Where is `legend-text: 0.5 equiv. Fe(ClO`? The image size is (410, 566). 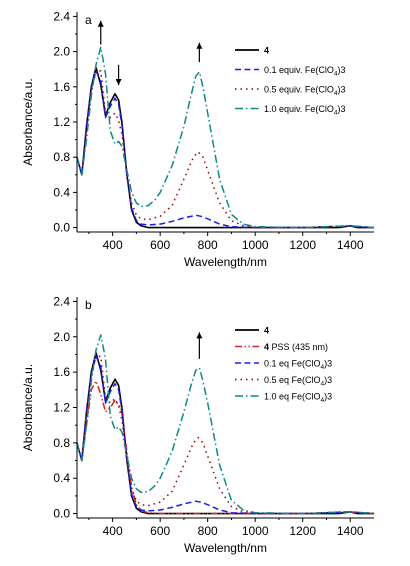 legend-text: 0.5 equiv. Fe(ClO is located at coordinates (299, 90).